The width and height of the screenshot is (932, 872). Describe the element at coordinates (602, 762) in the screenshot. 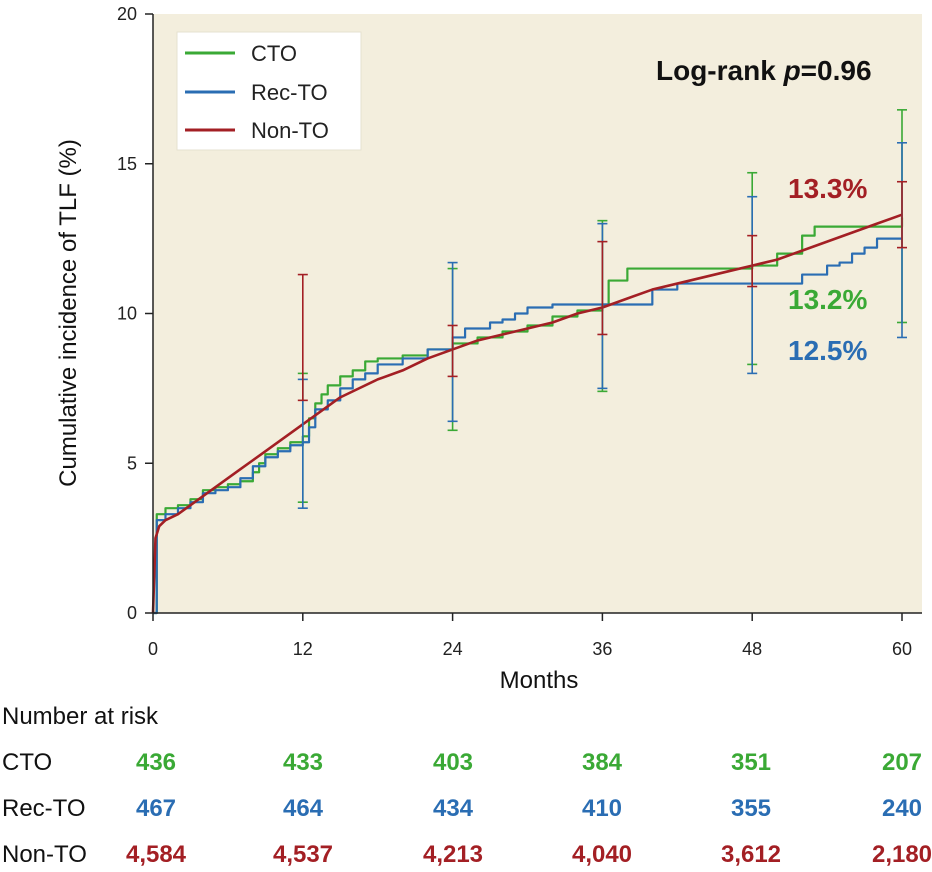

I see `risk-value: 384` at that location.